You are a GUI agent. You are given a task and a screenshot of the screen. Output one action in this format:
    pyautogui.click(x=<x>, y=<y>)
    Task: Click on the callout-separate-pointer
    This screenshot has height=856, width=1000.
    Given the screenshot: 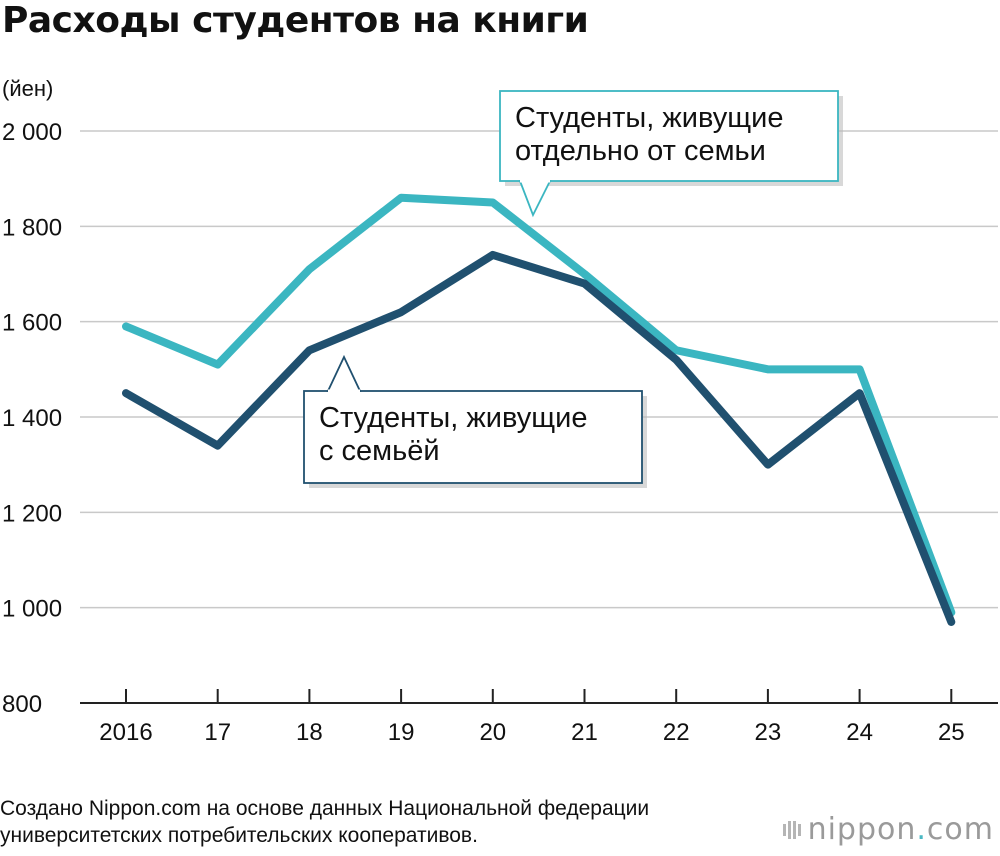 What is the action you would take?
    pyautogui.click(x=535, y=199)
    